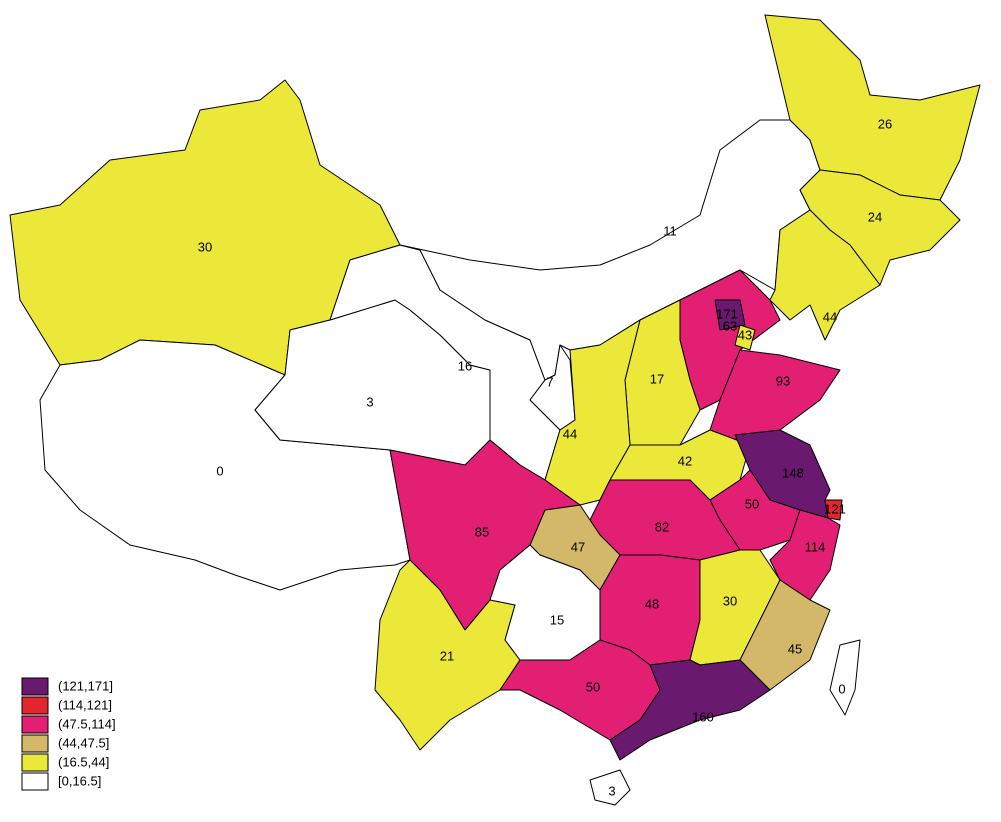 The width and height of the screenshot is (1001, 822). What do you see at coordinates (549, 381) in the screenshot?
I see `region-label: 7` at bounding box center [549, 381].